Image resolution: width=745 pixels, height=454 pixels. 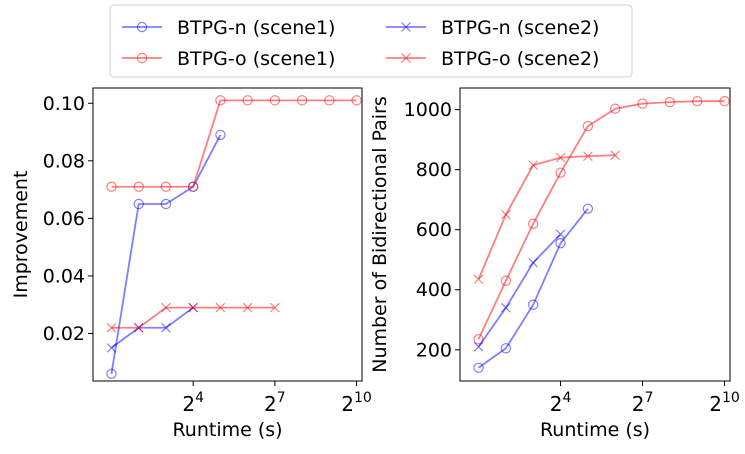 I want to click on series-btpg-o-scene1, so click(x=234, y=143).